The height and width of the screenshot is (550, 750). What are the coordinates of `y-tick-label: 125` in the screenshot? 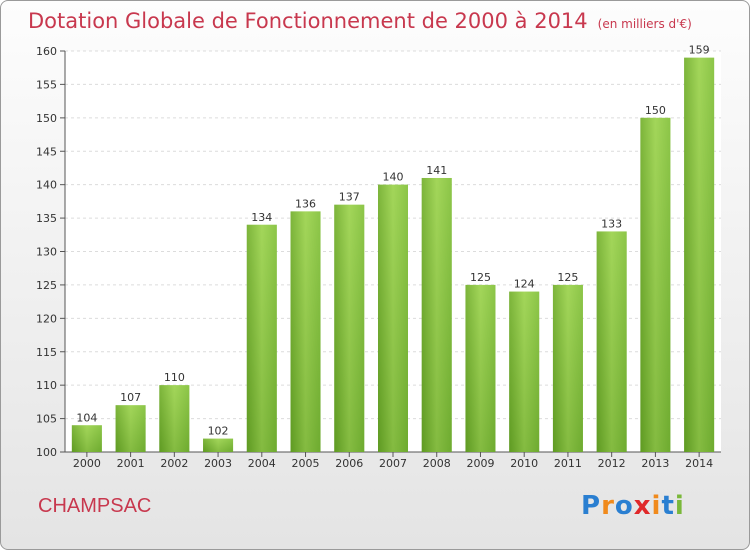 It's located at (46, 285).